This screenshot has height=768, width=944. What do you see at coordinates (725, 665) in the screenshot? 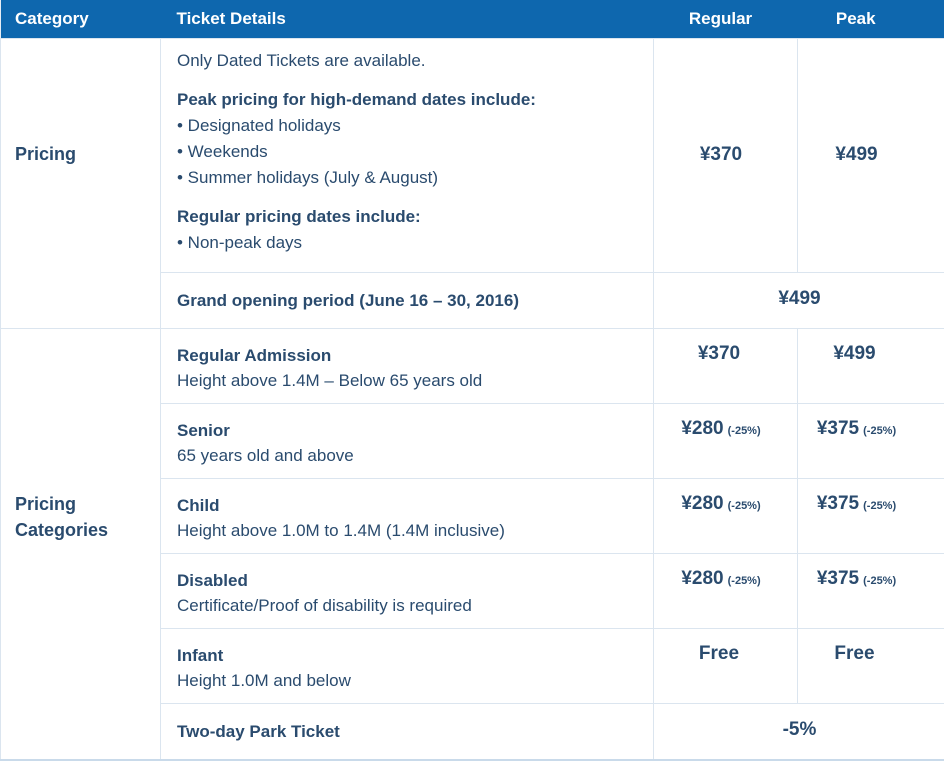
I see `price-cell-regular: Free` at bounding box center [725, 665].